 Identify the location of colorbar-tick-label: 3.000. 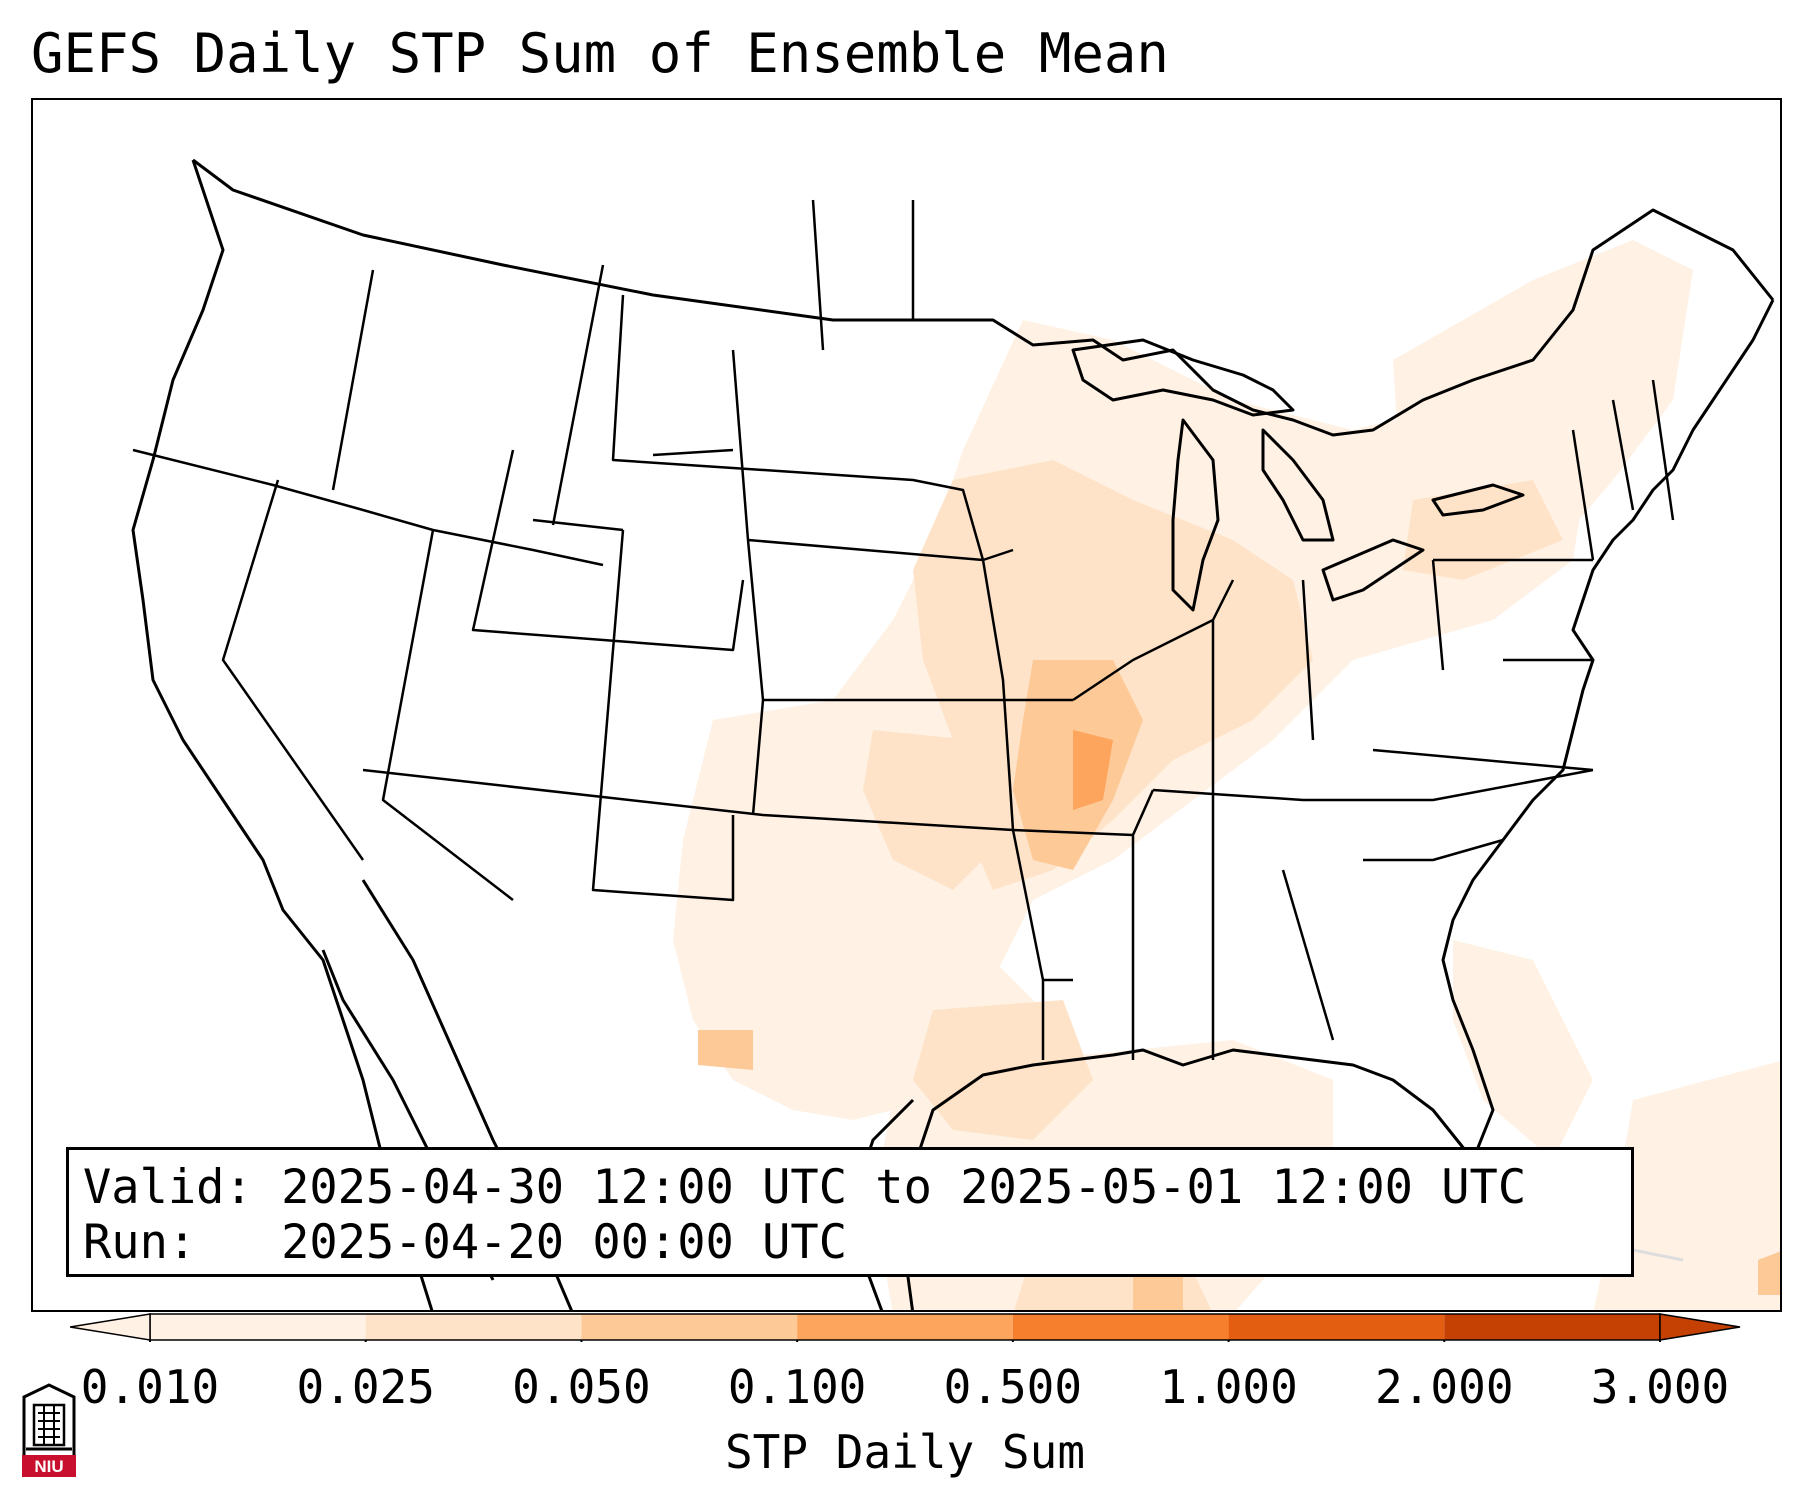
(1660, 1387).